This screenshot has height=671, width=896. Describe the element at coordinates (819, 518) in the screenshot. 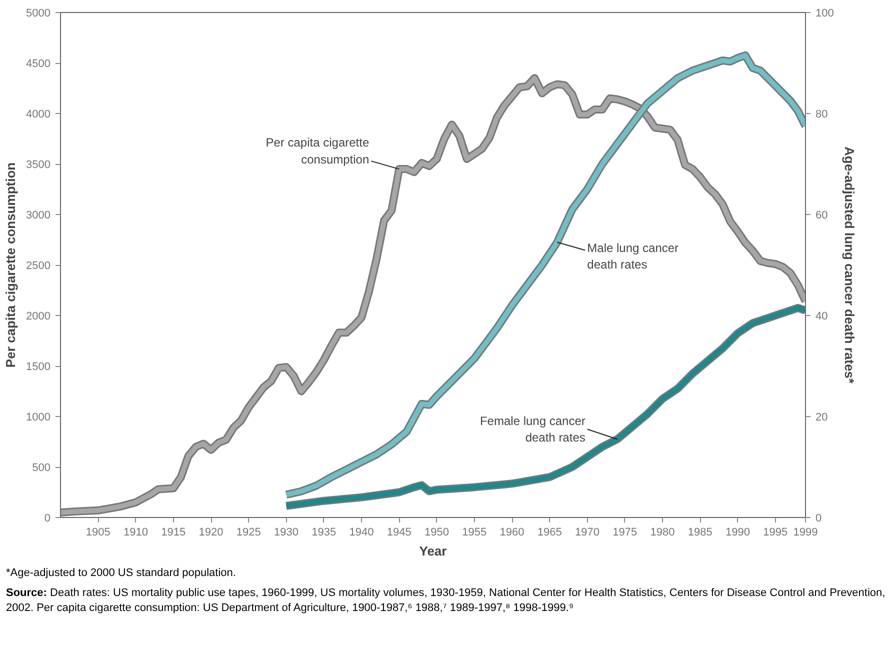

I see `y2-tick-label: 0` at that location.